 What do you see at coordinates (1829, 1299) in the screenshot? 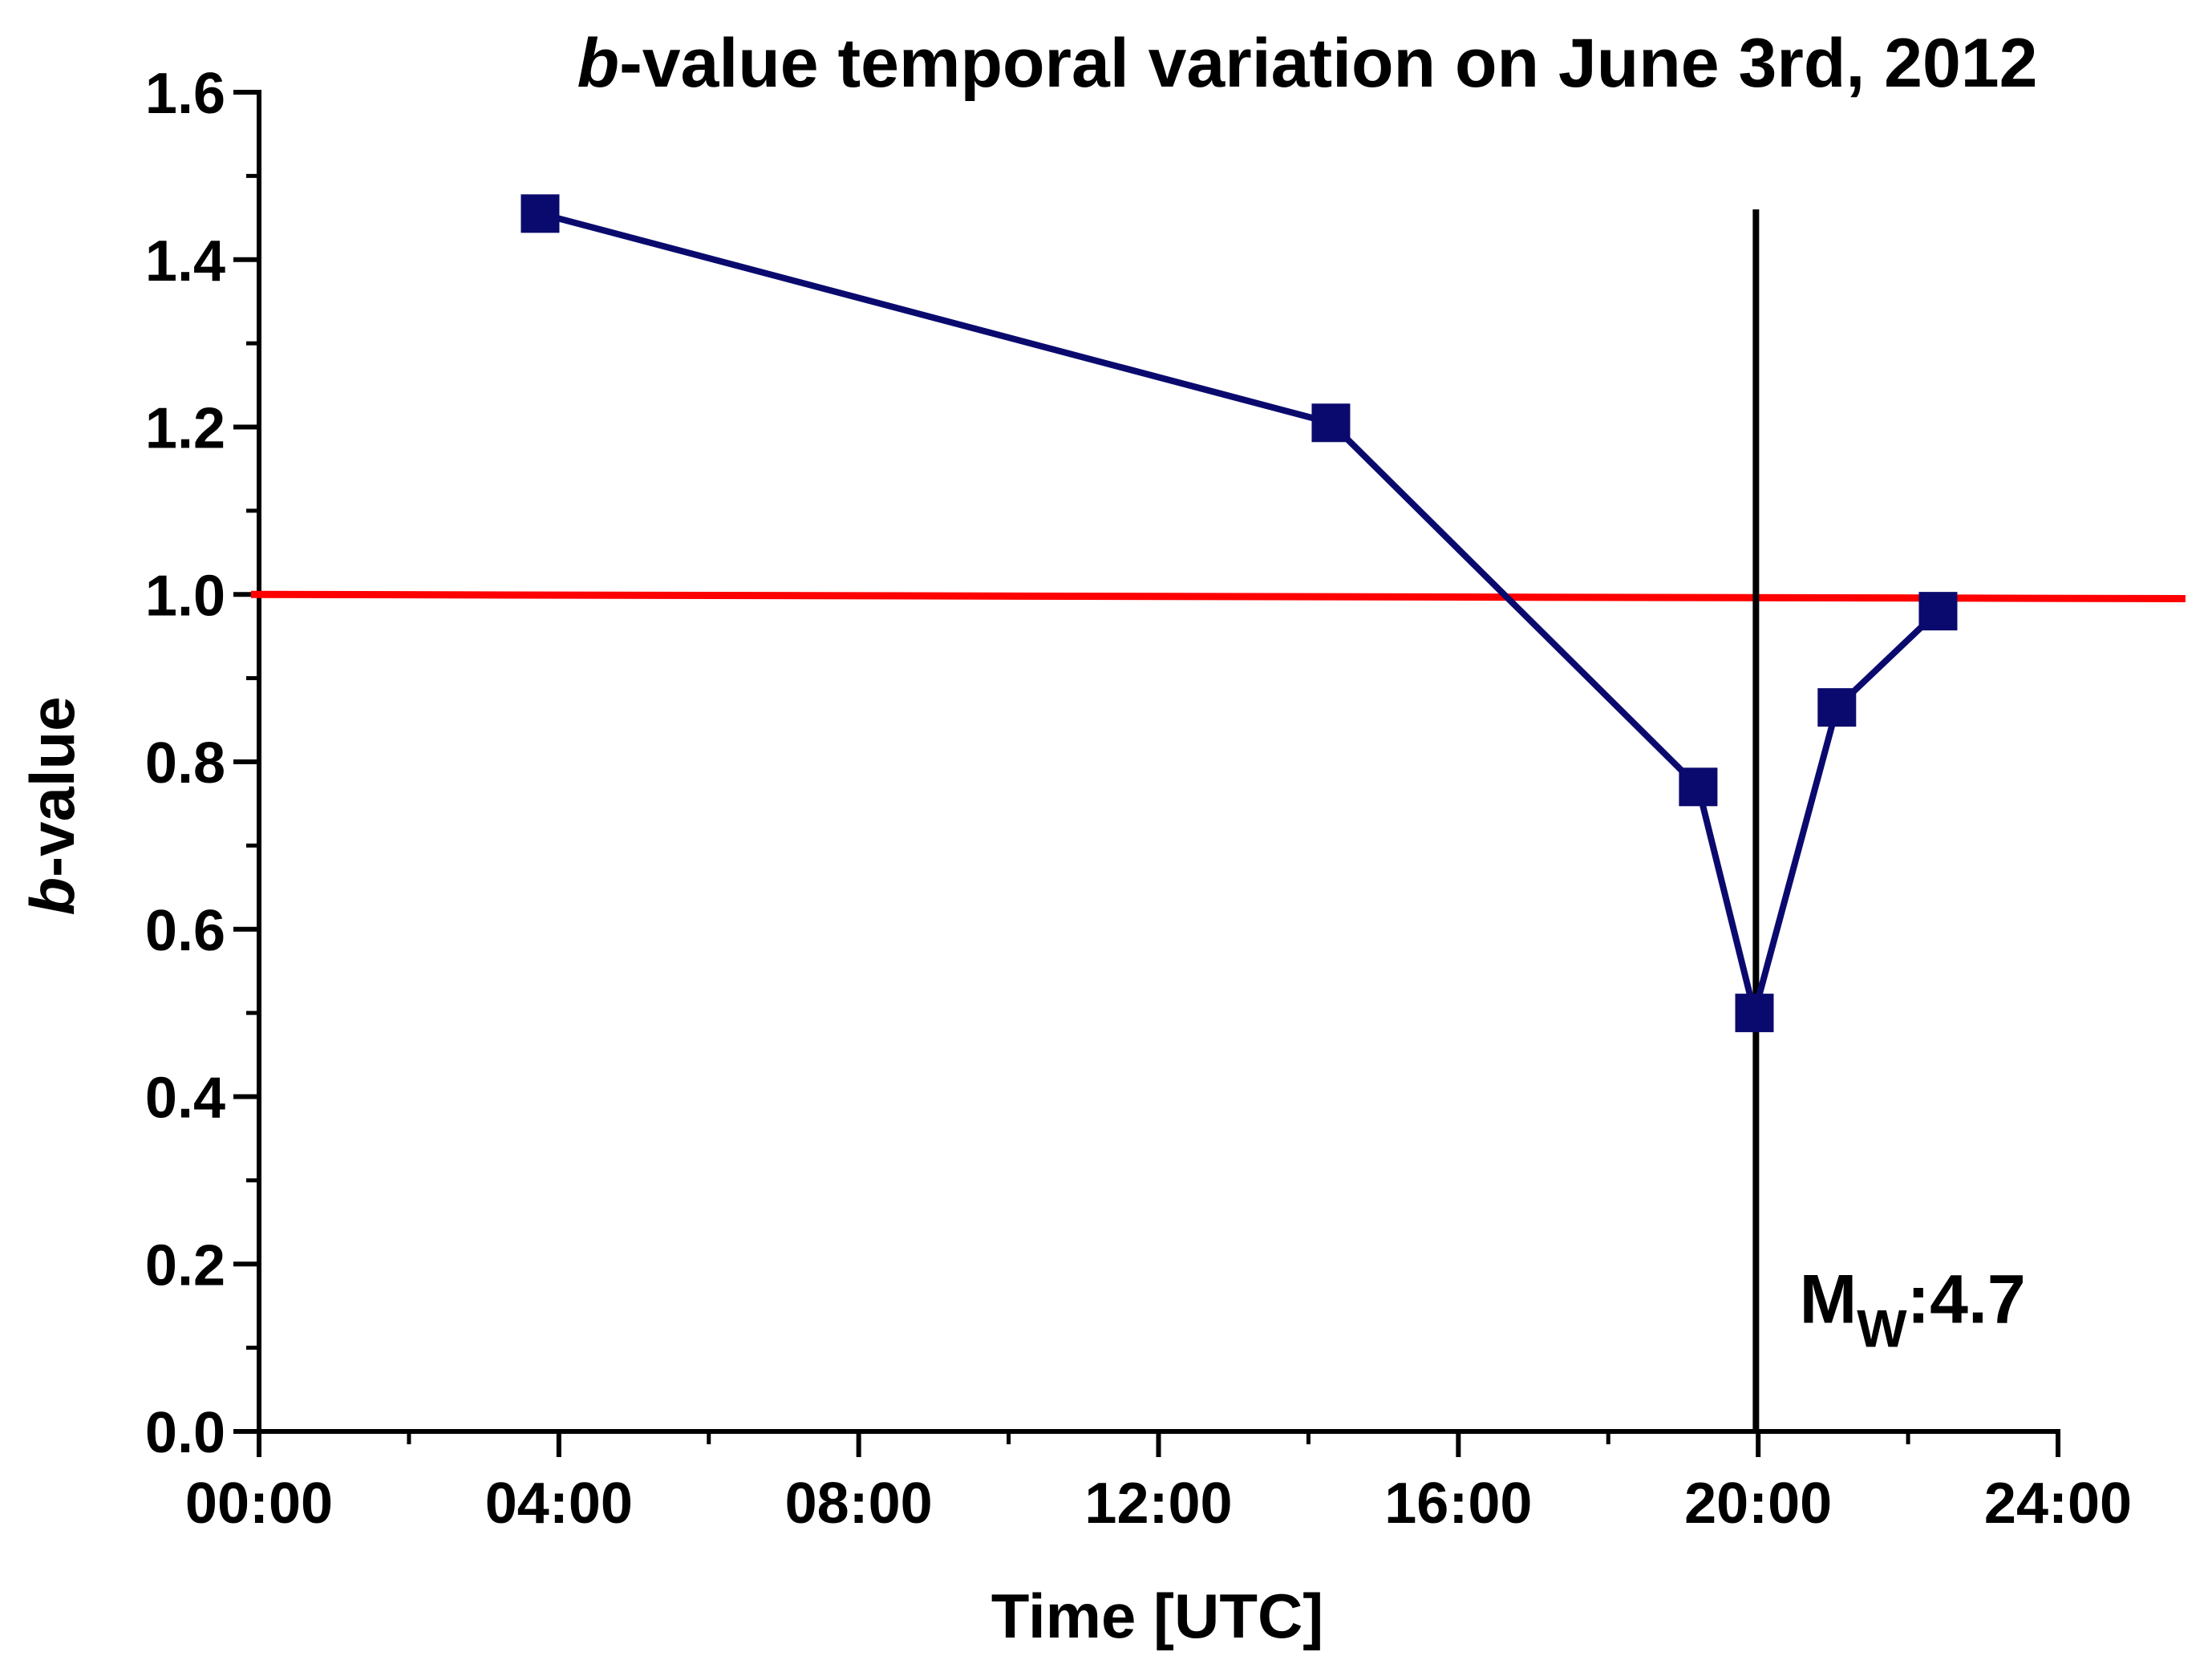
I see `mainshock-magnitude-main: M` at bounding box center [1829, 1299].